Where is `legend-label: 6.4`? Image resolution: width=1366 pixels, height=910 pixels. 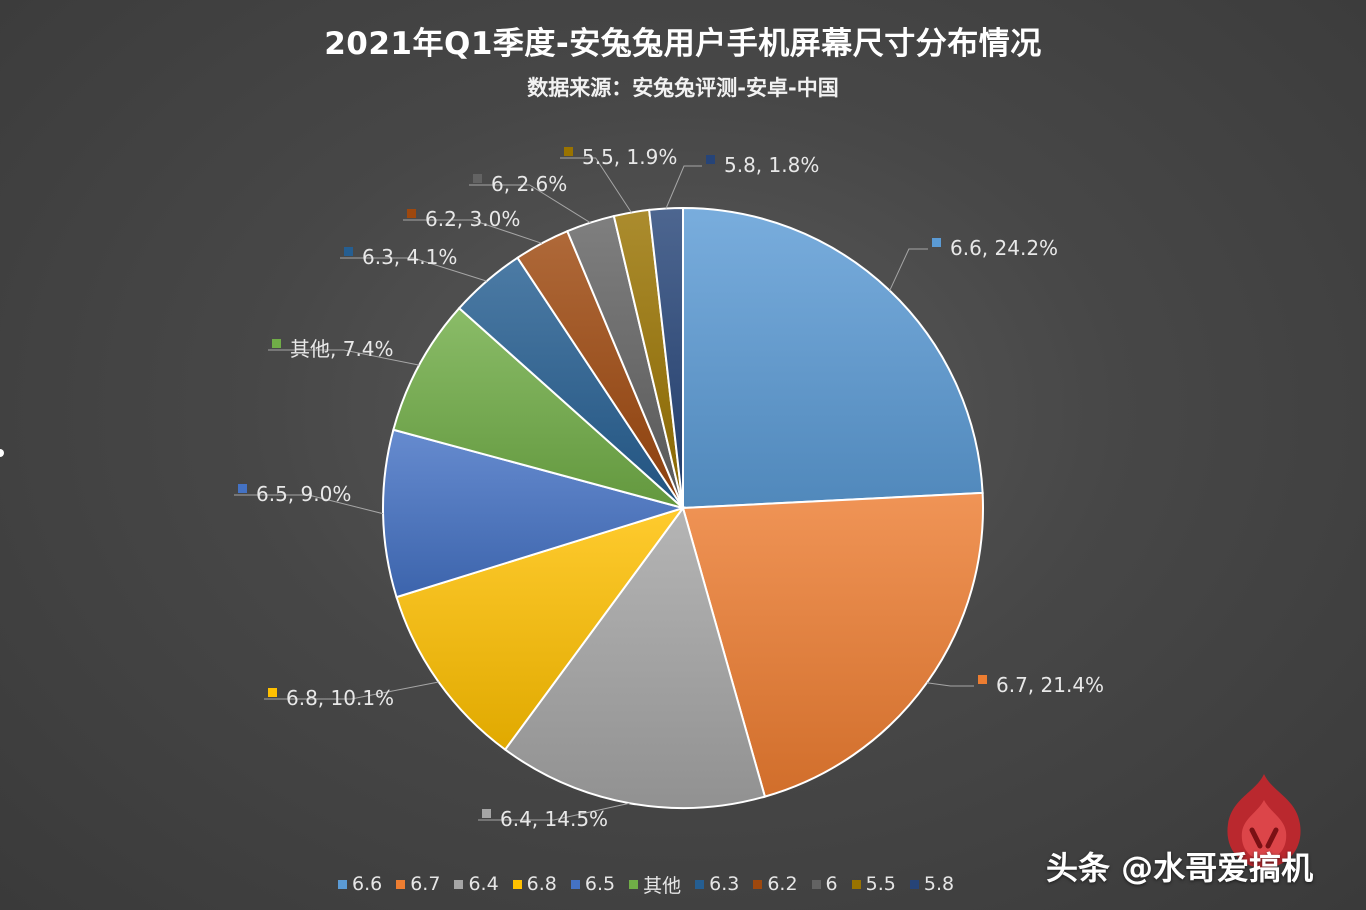
legend-label: 6.4 is located at coordinates (483, 884).